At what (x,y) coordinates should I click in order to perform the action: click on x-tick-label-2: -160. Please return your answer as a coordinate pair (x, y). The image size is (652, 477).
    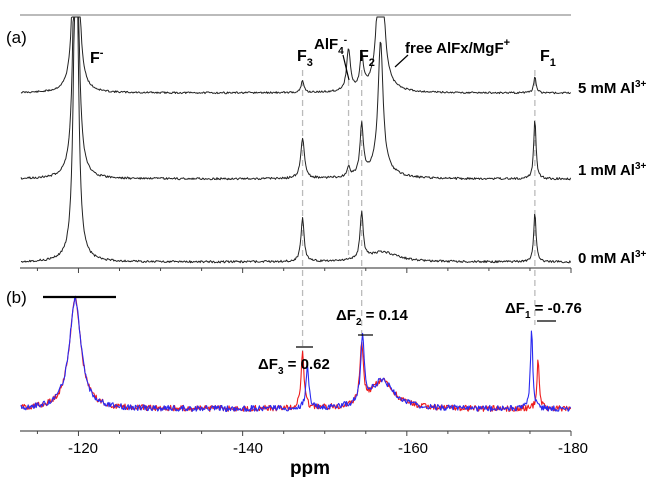
    Looking at the image, I should click on (413, 448).